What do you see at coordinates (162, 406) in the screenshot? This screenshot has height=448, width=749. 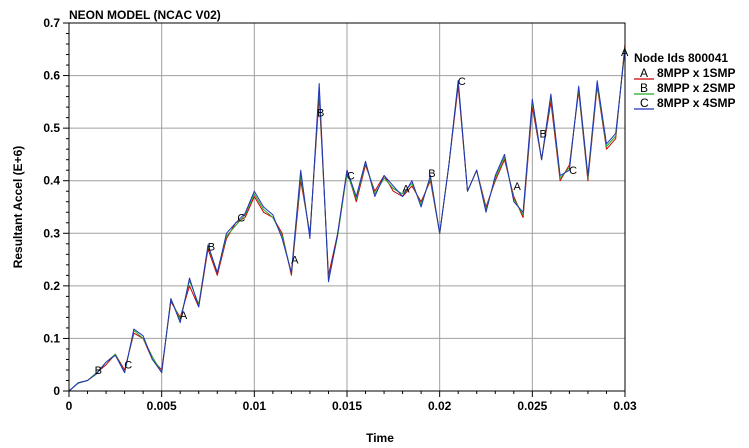 I see `x-tick-label: 0.005` at bounding box center [162, 406].